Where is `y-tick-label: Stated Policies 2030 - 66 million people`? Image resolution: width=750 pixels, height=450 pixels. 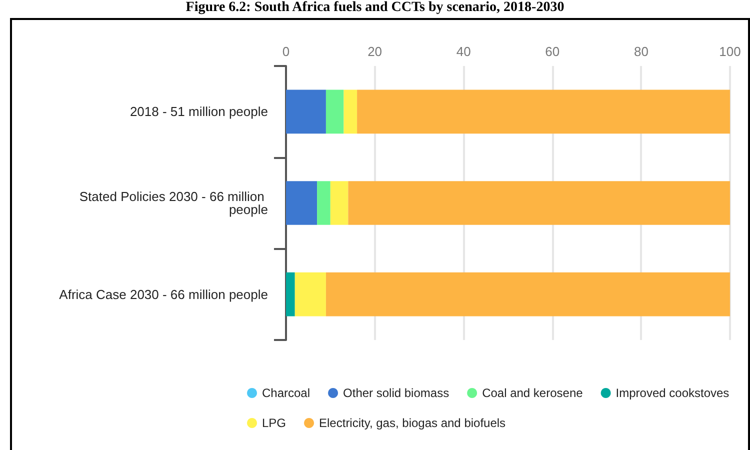
y-tick-label: Stated Policies 2030 - 66 million people is located at coordinates (173, 203).